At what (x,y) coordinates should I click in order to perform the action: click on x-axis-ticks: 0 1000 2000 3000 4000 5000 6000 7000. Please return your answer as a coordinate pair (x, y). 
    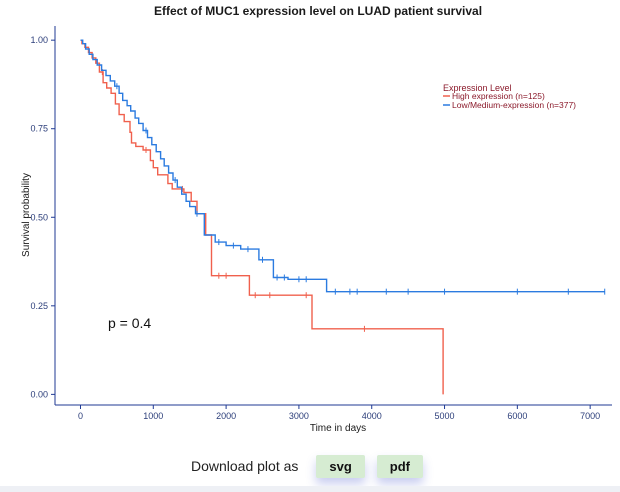
    Looking at the image, I should click on (339, 413).